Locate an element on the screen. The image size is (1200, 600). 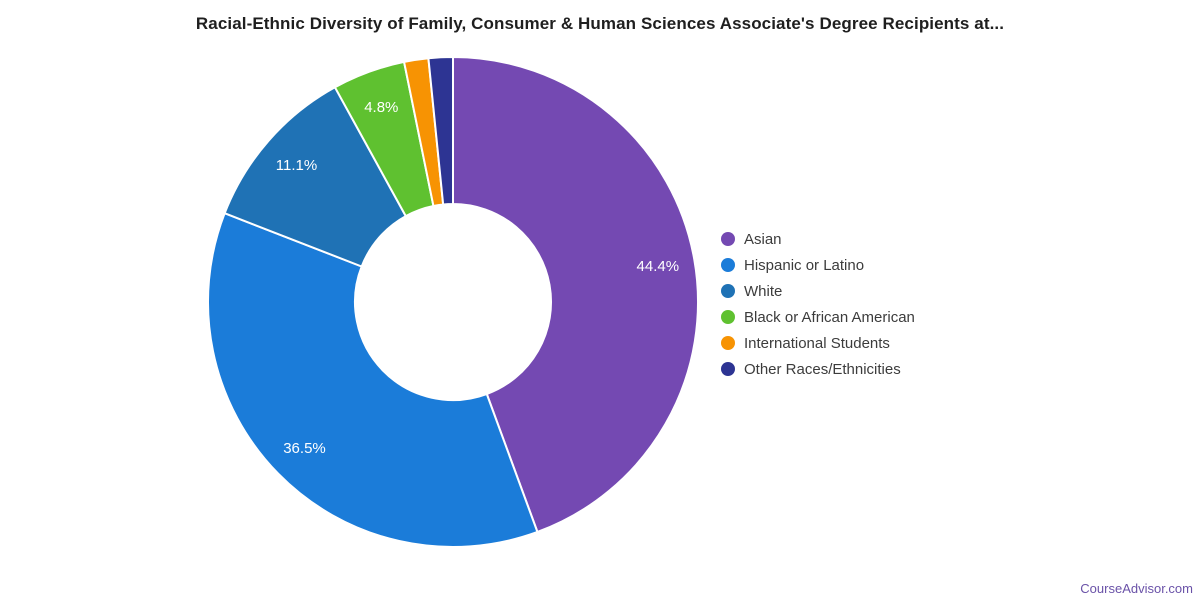
courseadvisor-link: CourseAdvisor.com is located at coordinates (1136, 588).